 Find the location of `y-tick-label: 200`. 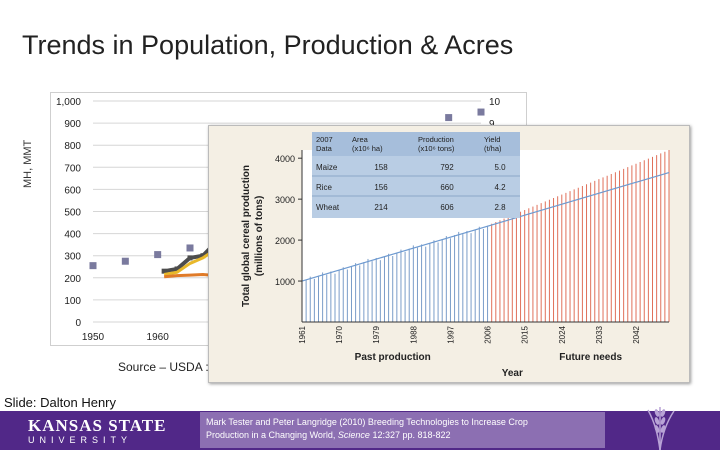

y-tick-label: 200 is located at coordinates (72, 279).